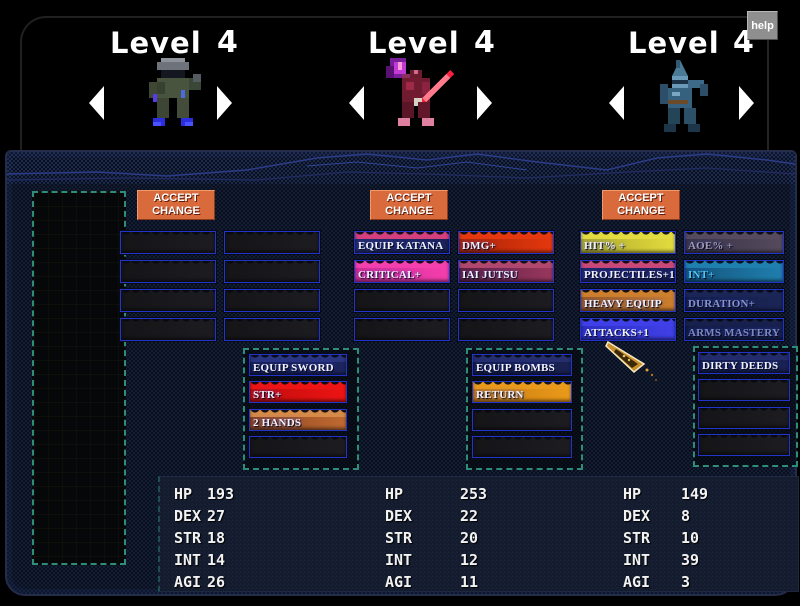 Image resolution: width=800 pixels, height=606 pixels. I want to click on character-3-stats: HP 149 DEX 8 STR 10 INT 39 AGI 3, so click(665, 540).